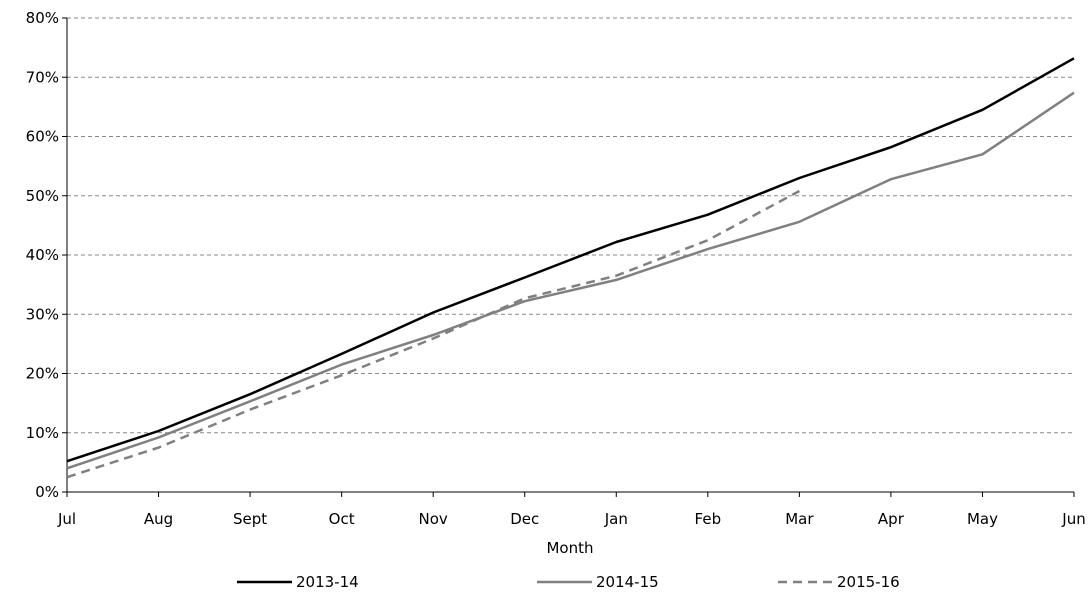 The height and width of the screenshot is (593, 1092). Describe the element at coordinates (568, 582) in the screenshot. I see `legend: 2013-14 2014-15 2015-16` at that location.